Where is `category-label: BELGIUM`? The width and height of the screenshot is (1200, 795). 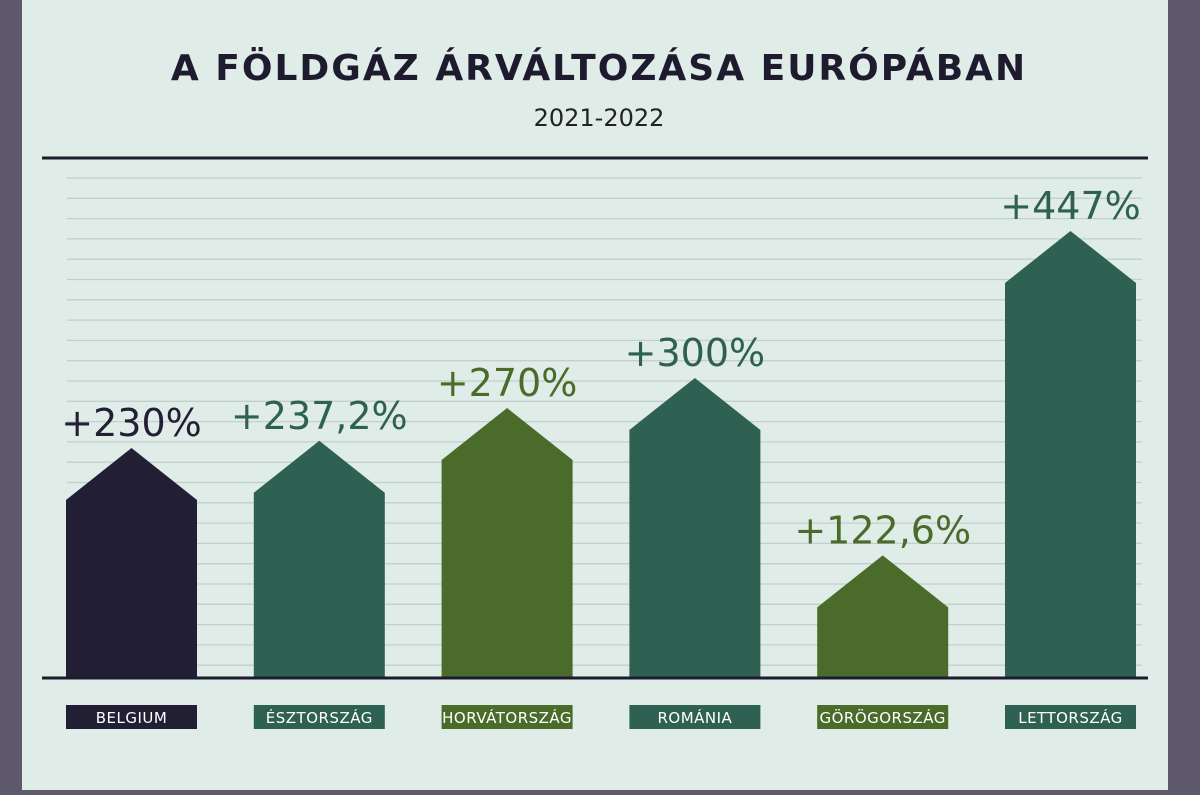
category-label: BELGIUM is located at coordinates (132, 718).